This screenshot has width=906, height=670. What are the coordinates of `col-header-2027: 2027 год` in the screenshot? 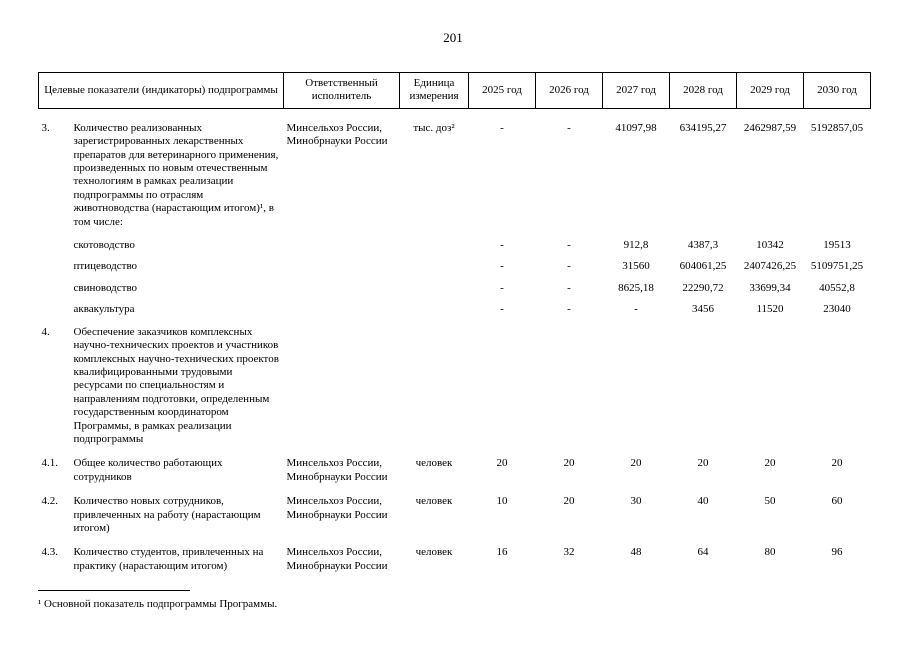 It's located at (636, 90).